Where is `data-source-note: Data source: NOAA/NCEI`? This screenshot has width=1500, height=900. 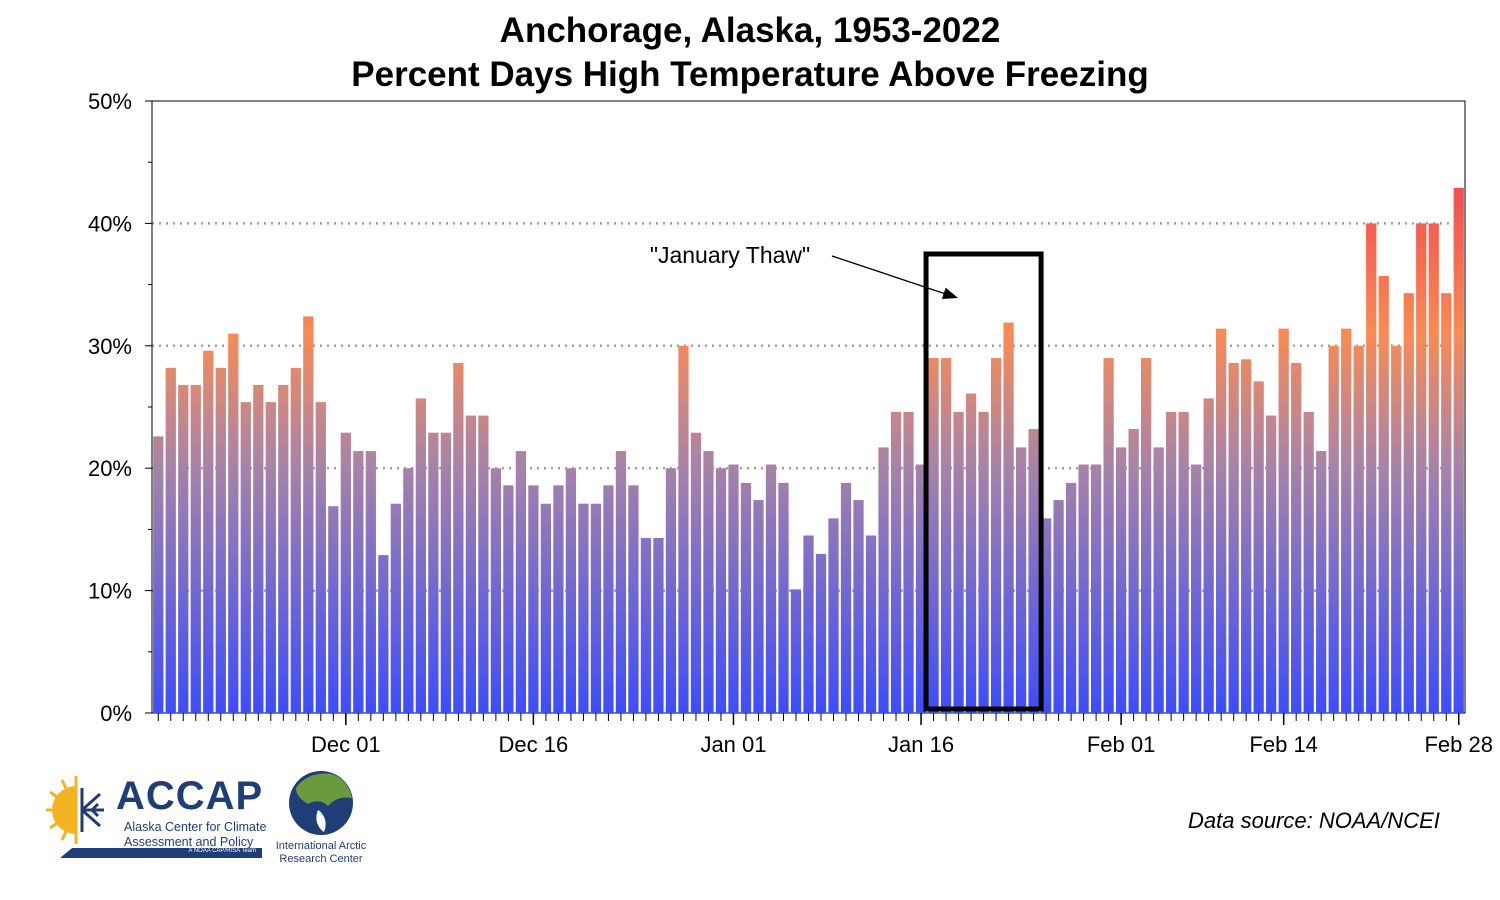
data-source-note: Data source: NOAA/NCEI is located at coordinates (1314, 820).